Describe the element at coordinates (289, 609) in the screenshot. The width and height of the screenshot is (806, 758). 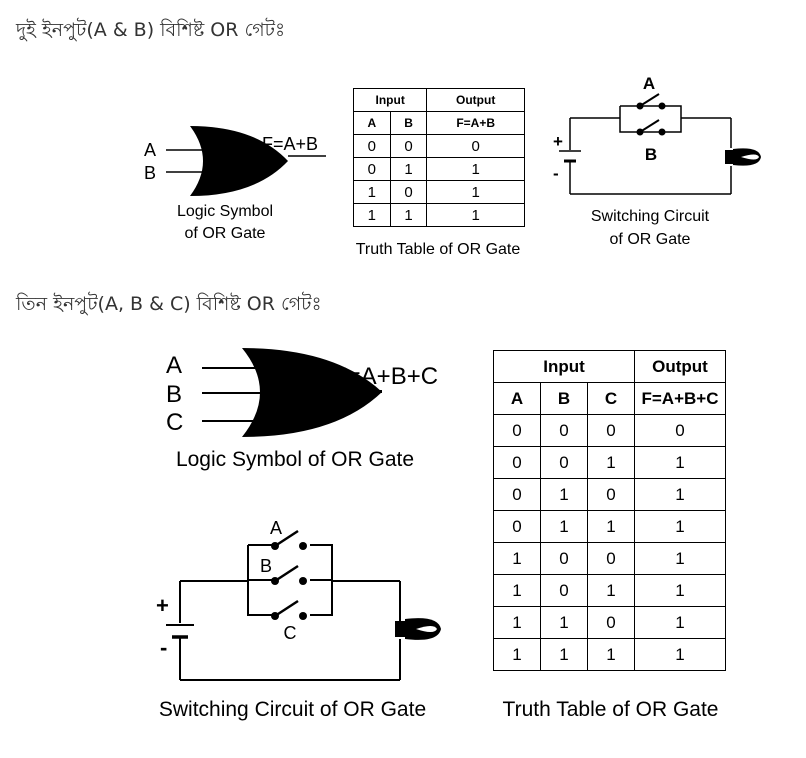
I see `switch-c-icon` at that location.